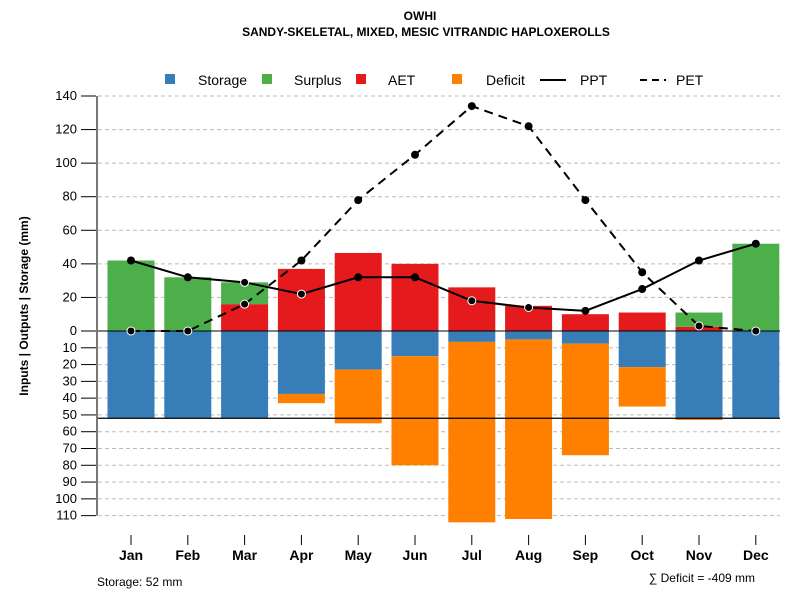 The width and height of the screenshot is (800, 600). I want to click on y-tick-label: 90, so click(70, 481).